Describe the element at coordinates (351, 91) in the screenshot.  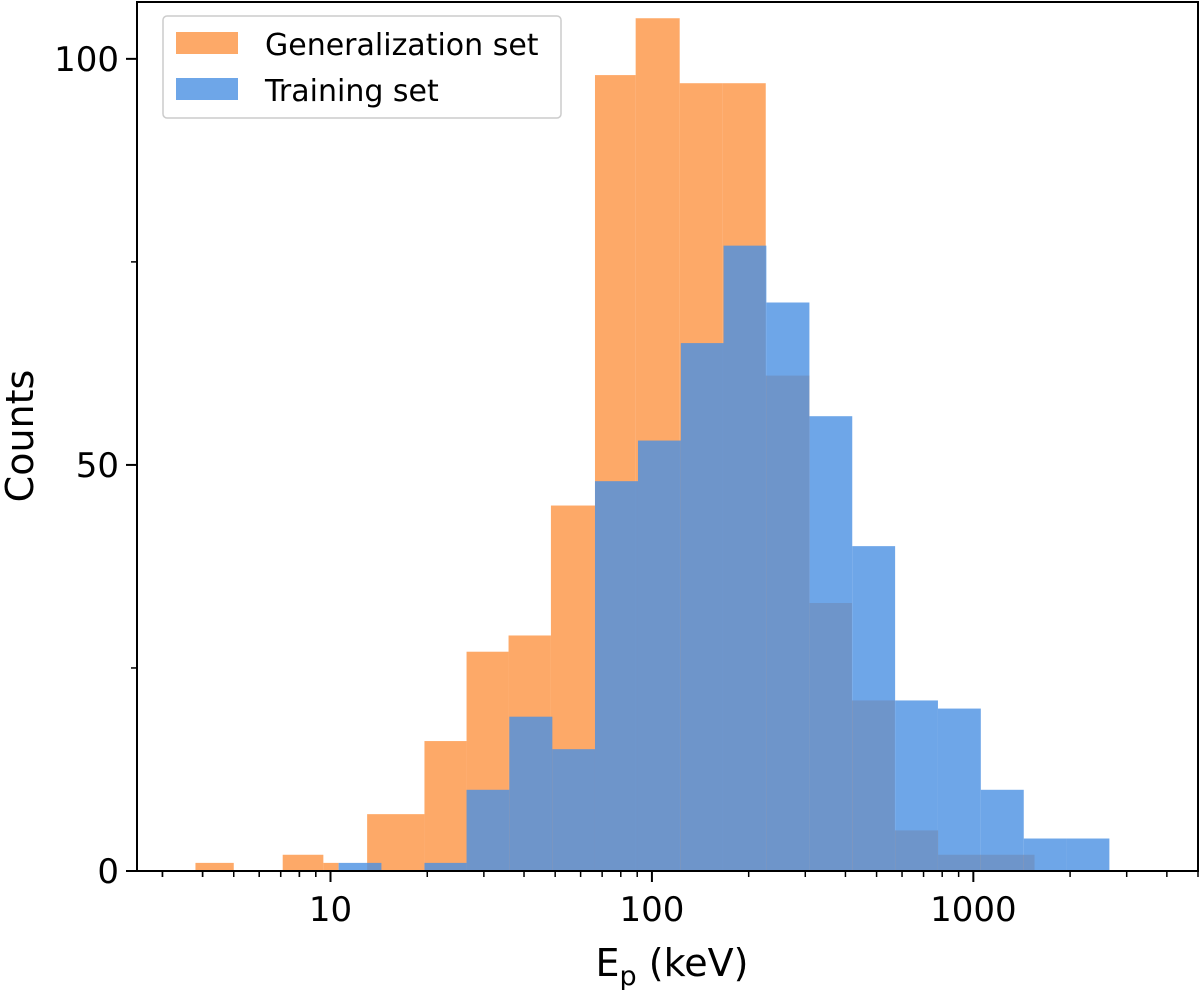
I see `legend-label-training: Training set` at that location.